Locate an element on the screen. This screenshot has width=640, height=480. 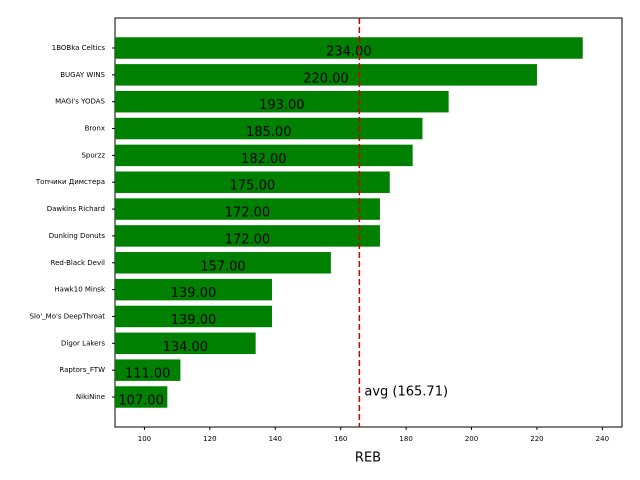
avg-label: avg (165.71) is located at coordinates (406, 392).